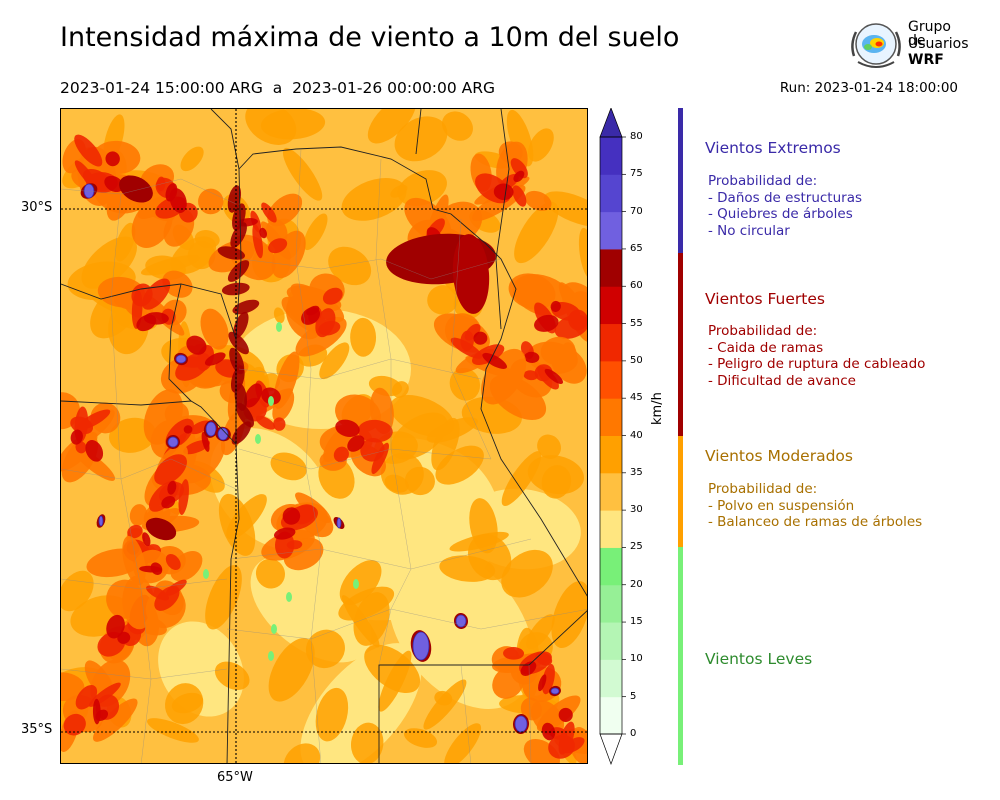 The height and width of the screenshot is (800, 1000). I want to click on colorbar-unit-label: km/h, so click(657, 408).